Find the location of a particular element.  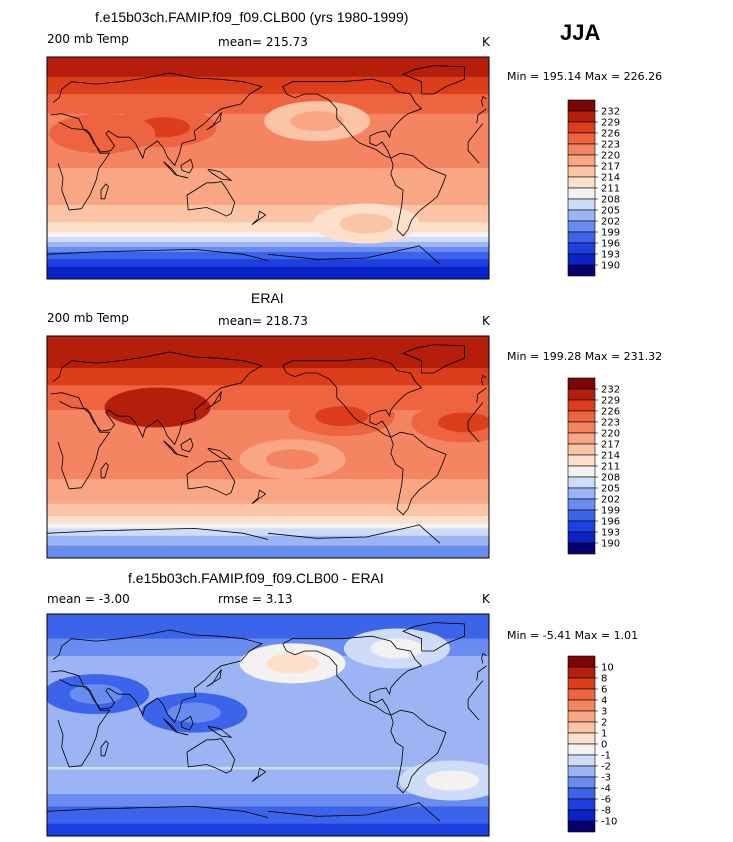

legend-3-tick-label: 1 is located at coordinates (604, 734).